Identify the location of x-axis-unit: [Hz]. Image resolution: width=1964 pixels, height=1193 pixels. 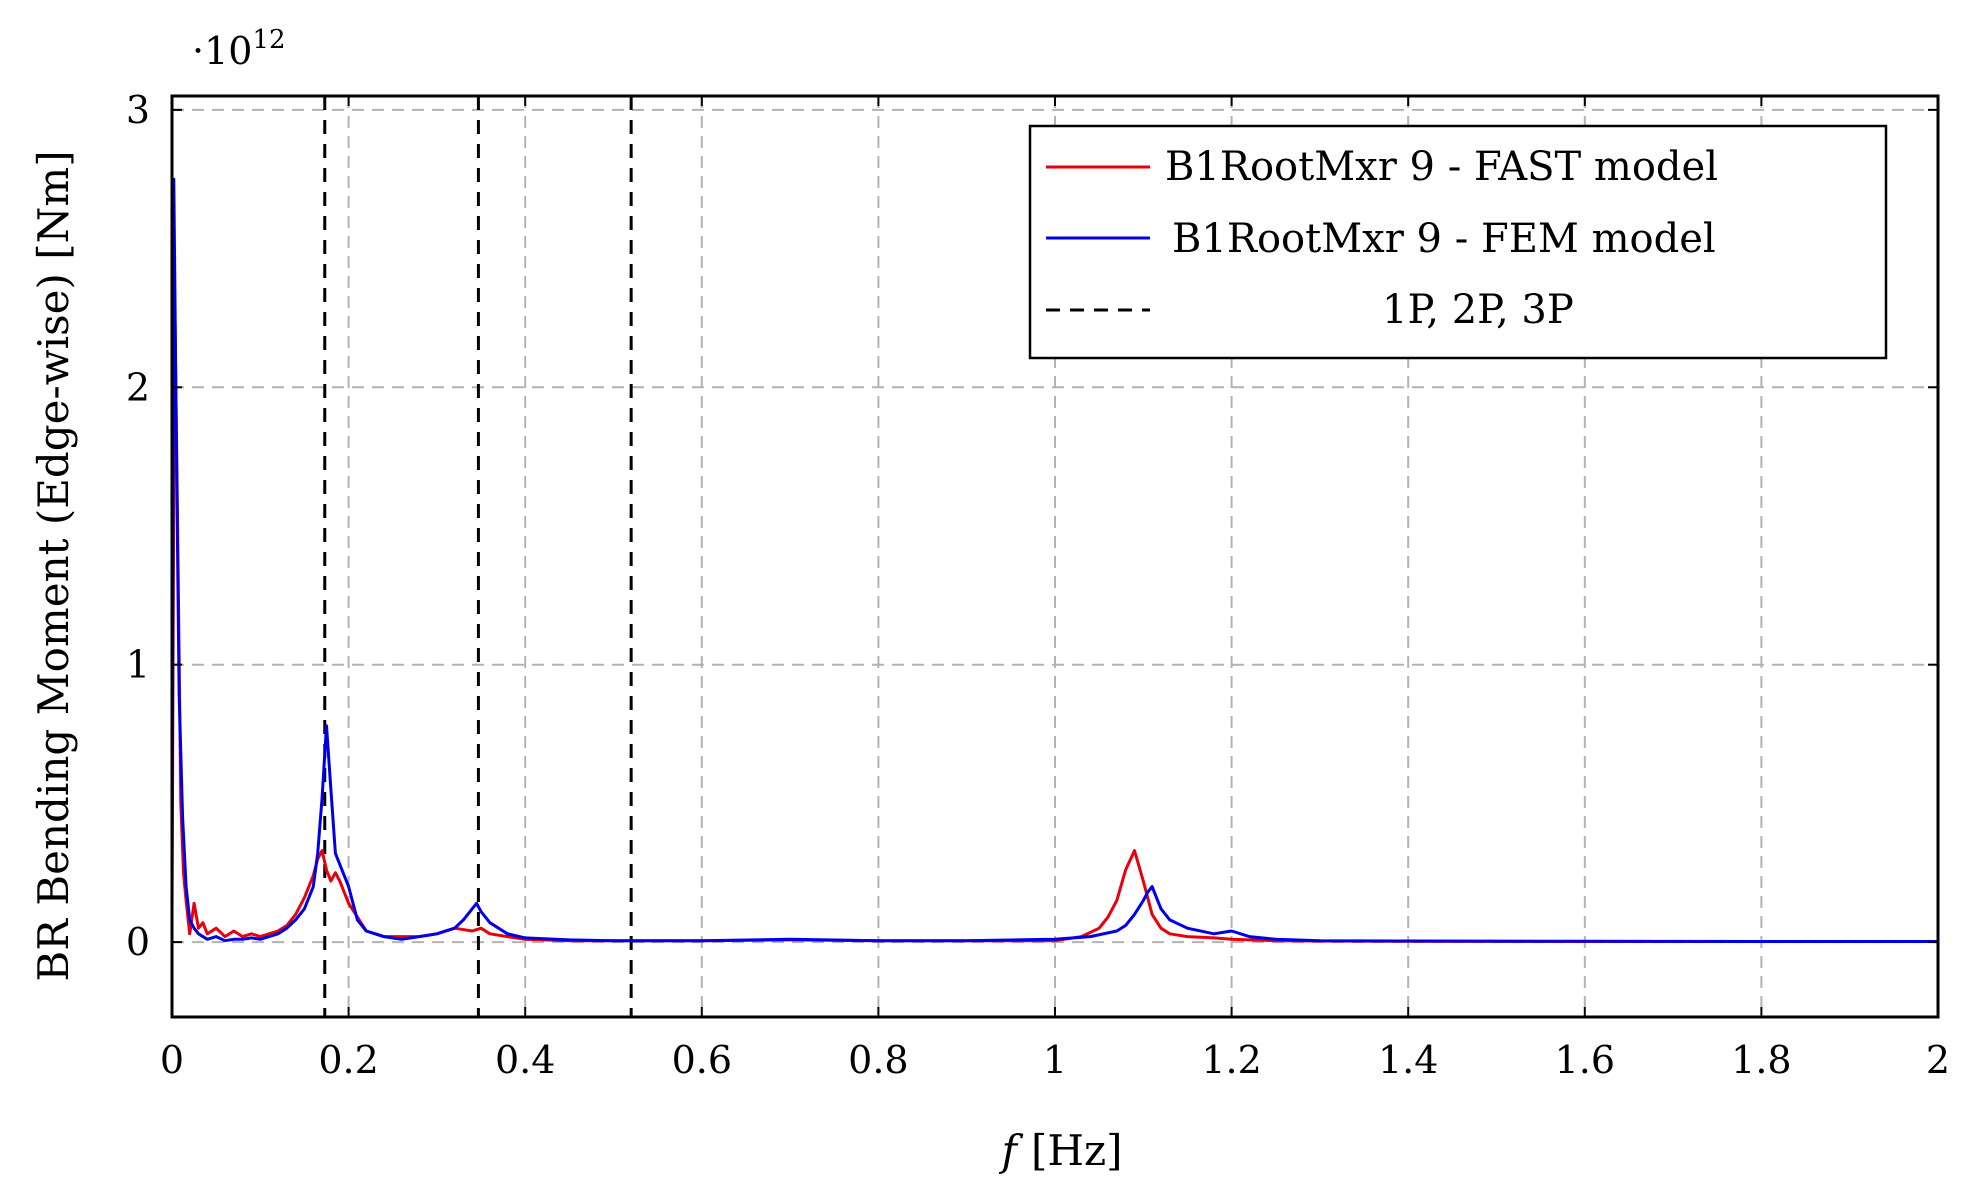
(1077, 1150).